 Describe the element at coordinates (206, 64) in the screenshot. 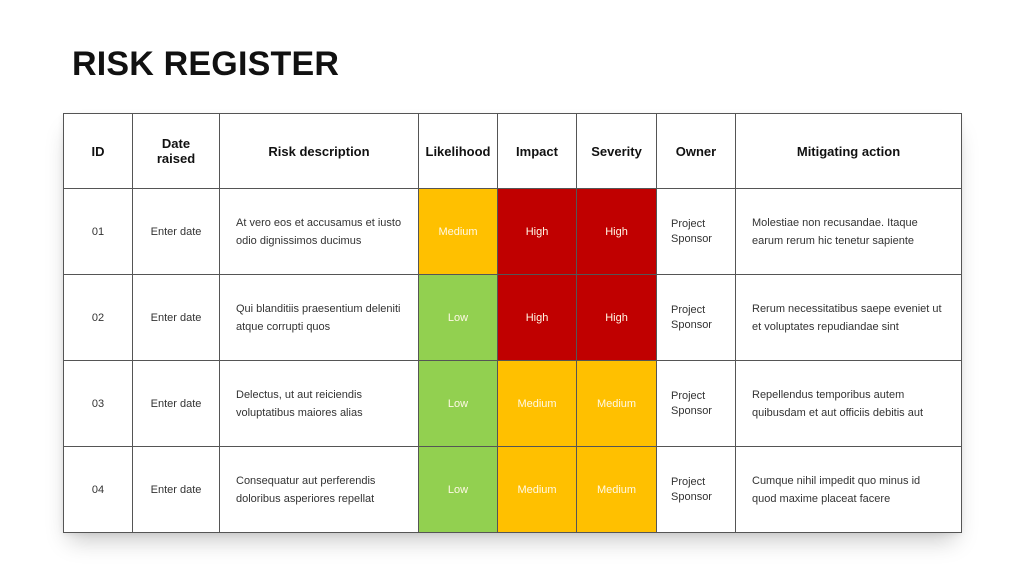

I see `page-title: RISK REGISTER` at that location.